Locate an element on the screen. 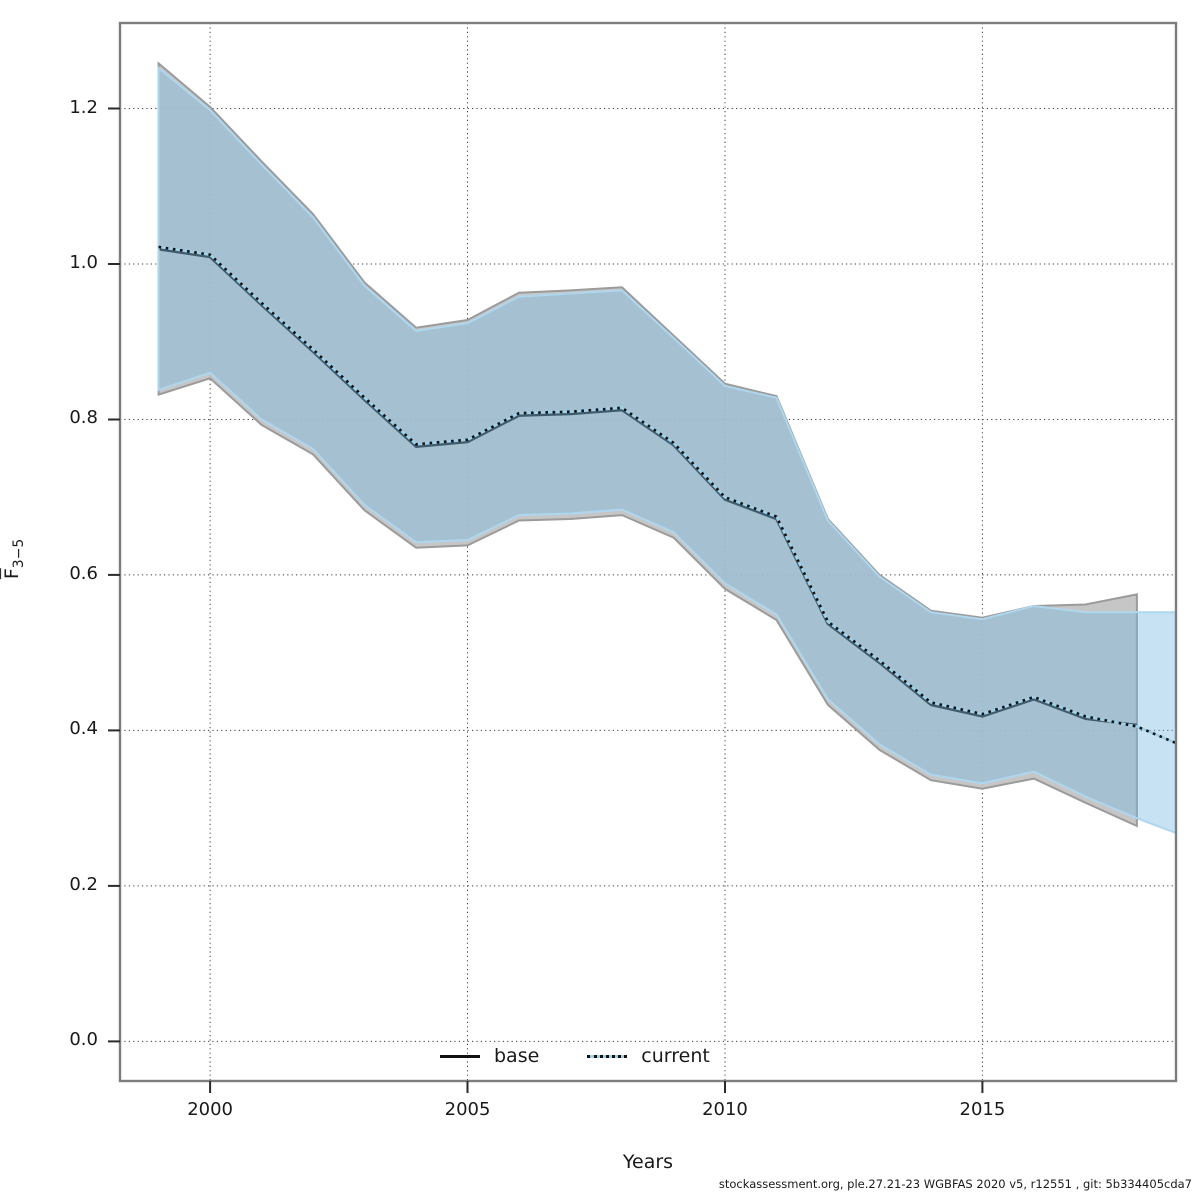 This screenshot has width=1200, height=1200. y-axis-title: F3−5 is located at coordinates (14, 559).